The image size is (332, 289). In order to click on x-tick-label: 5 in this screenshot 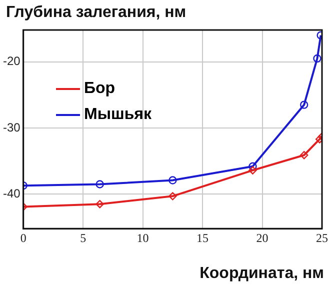, I will do `click(83, 237)`.